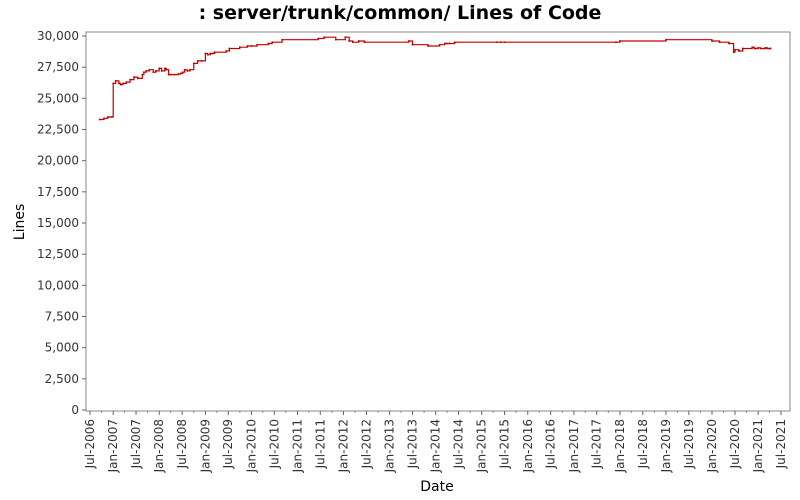  Describe the element at coordinates (436, 446) in the screenshot. I see `x-tick-label: Jan-2014` at that location.